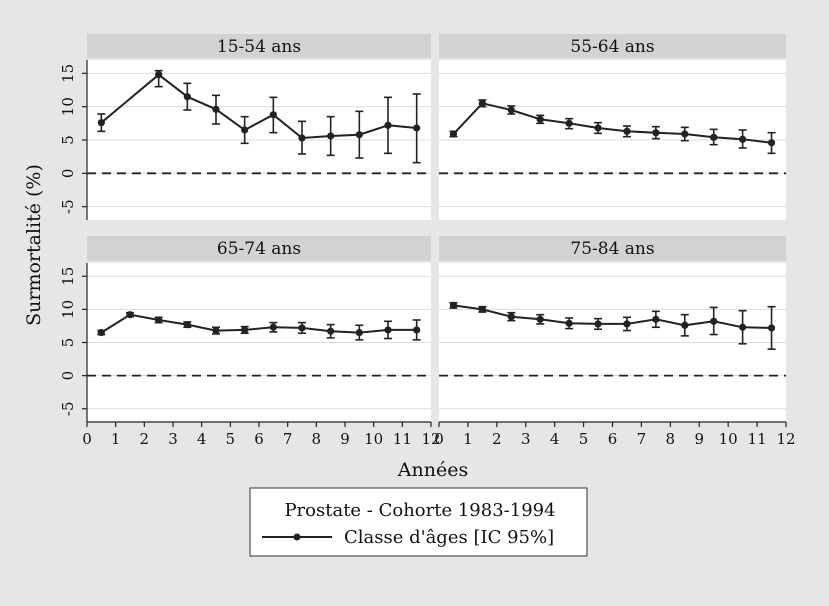 This screenshot has width=829, height=606. Describe the element at coordinates (402, 439) in the screenshot. I see `x-tick-label: 11` at that location.